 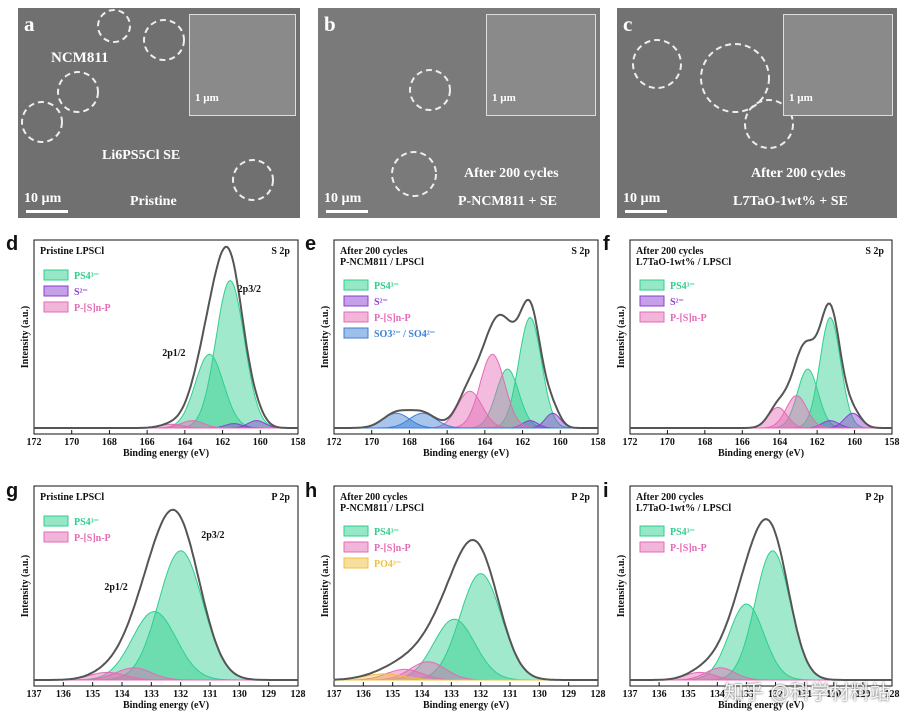 What do you see at coordinates (153, 201) in the screenshot?
I see `label-pristine: Pristine` at bounding box center [153, 201].